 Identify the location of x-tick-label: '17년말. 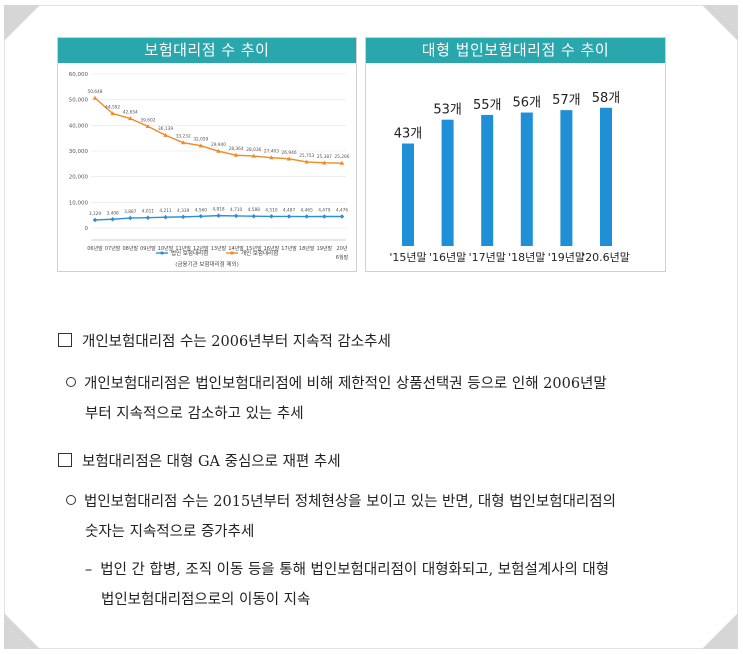
(487, 257).